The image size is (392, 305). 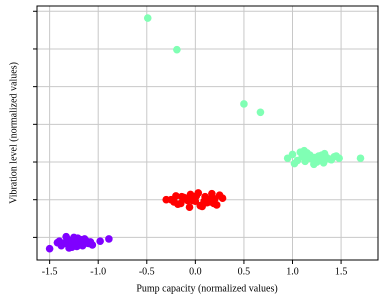 I want to click on x-tick-label: 0.0, so click(x=195, y=271).